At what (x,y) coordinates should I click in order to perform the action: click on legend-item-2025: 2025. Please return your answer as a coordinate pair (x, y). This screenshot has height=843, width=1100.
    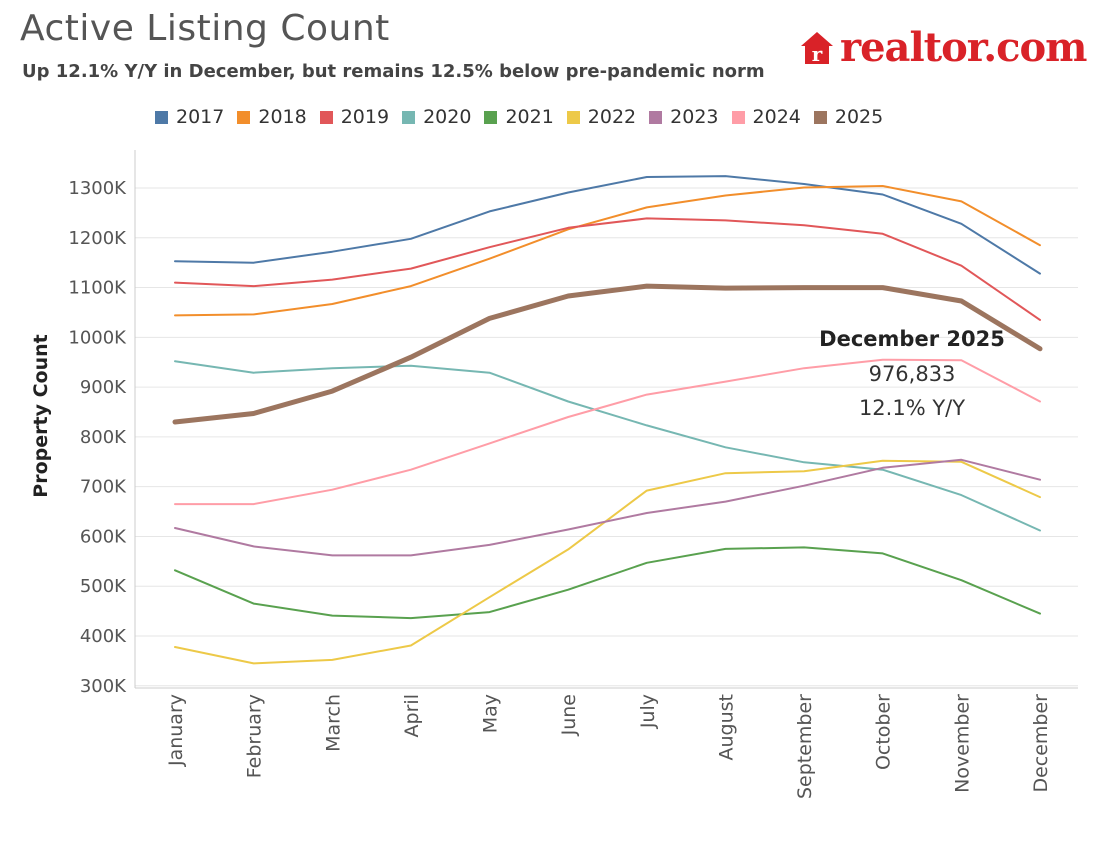
    Looking at the image, I should click on (848, 117).